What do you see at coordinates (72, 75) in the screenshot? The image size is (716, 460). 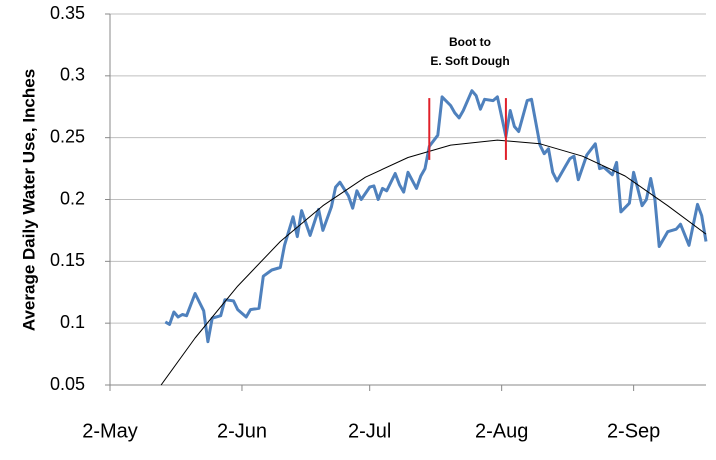 I see `y-tick-label: 0.3` at bounding box center [72, 75].